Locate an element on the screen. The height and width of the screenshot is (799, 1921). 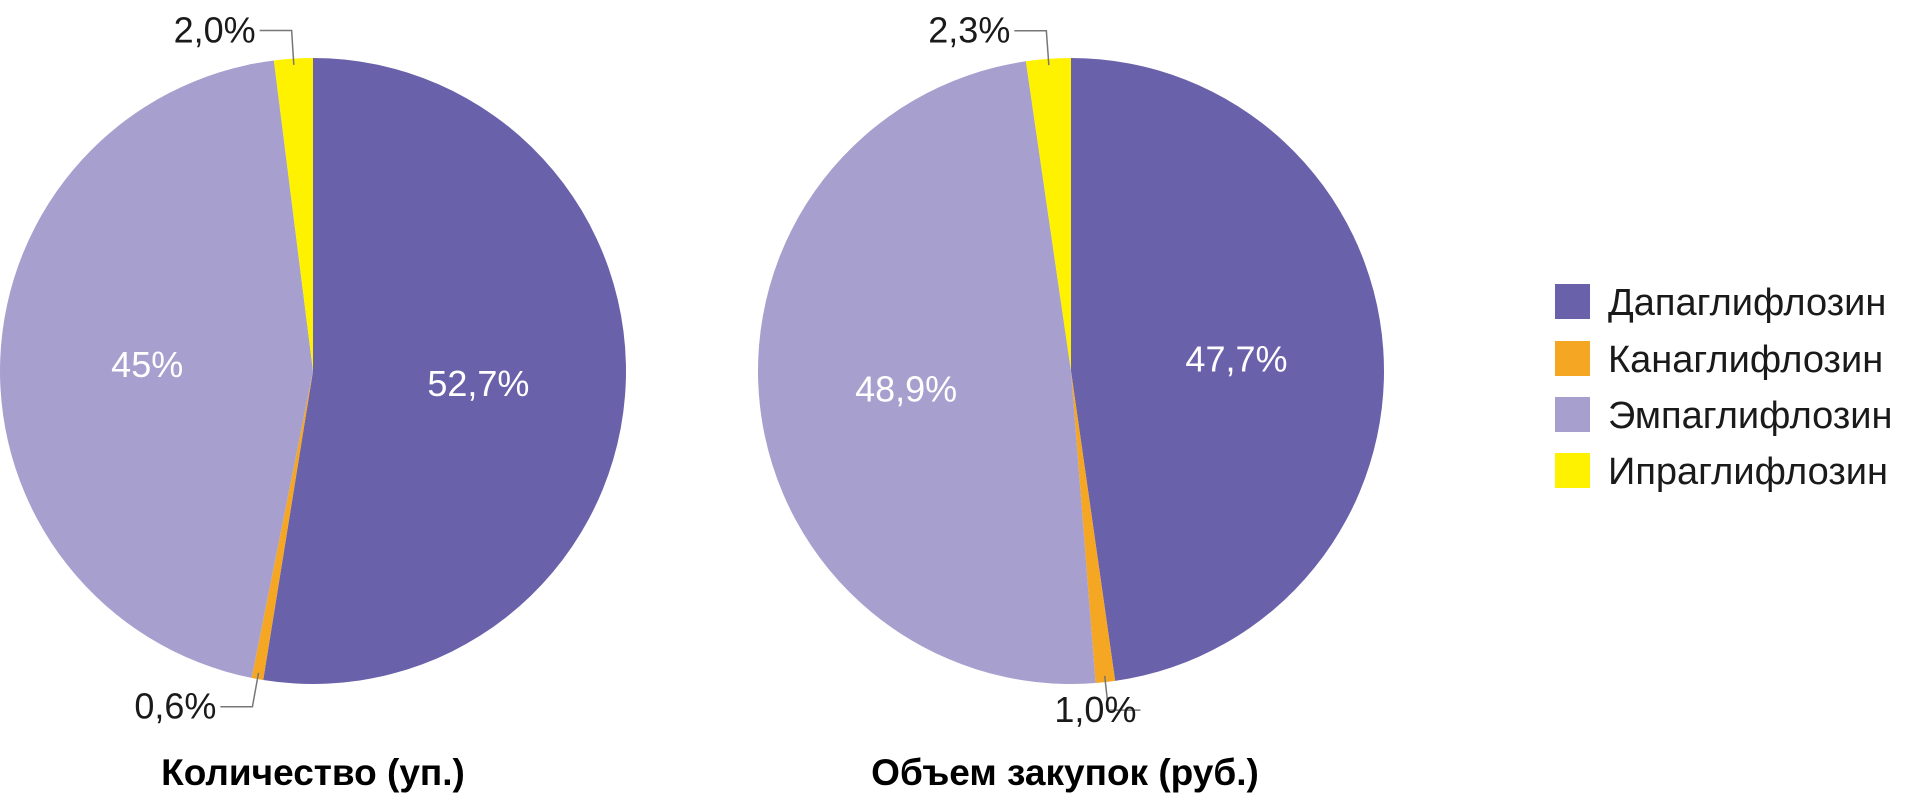
legend-label: Ипраглифлозин is located at coordinates (1748, 472).